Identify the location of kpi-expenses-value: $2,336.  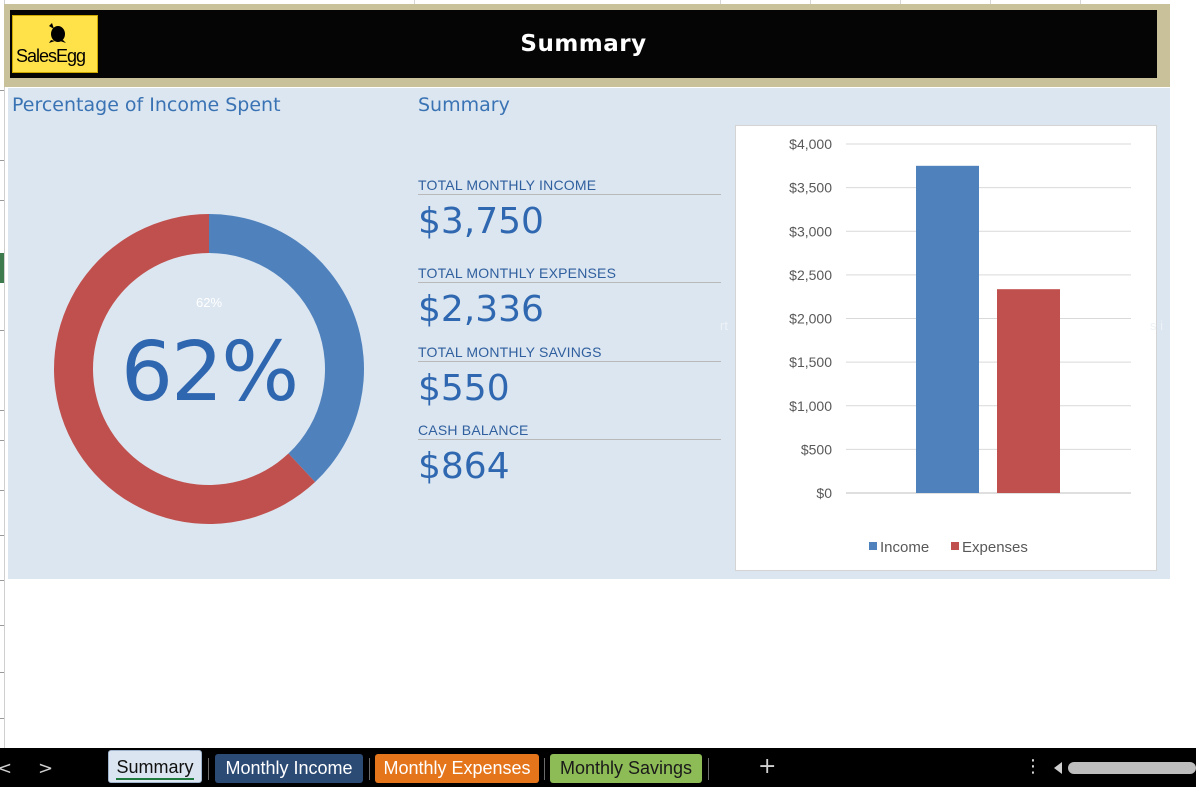
(481, 309).